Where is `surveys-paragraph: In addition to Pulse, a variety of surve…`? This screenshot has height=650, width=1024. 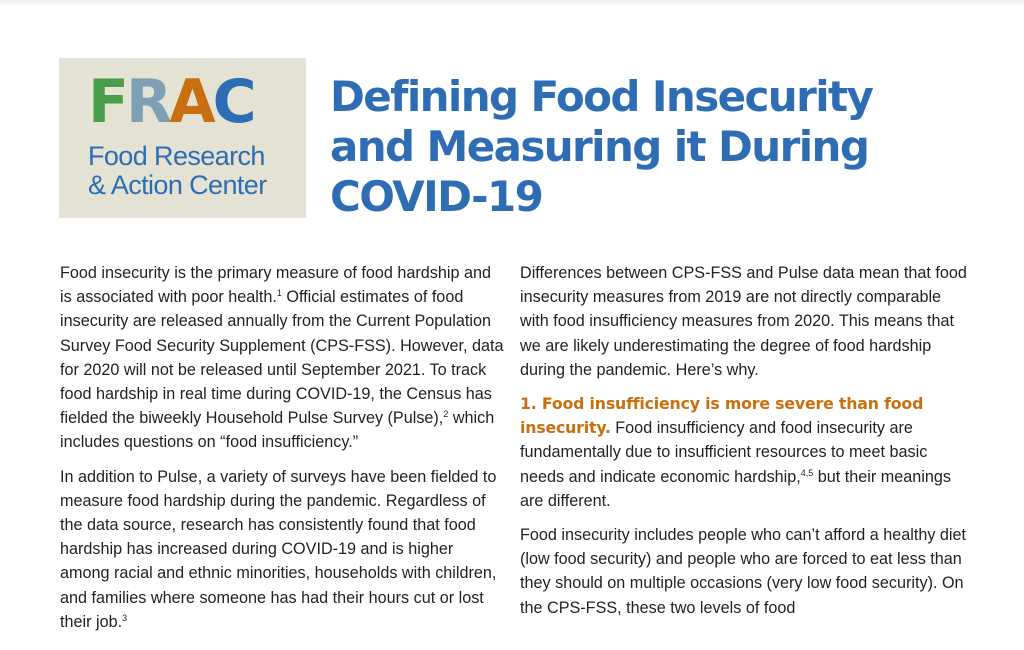 surveys-paragraph: In addition to Pulse, a variety of surve… is located at coordinates (282, 549).